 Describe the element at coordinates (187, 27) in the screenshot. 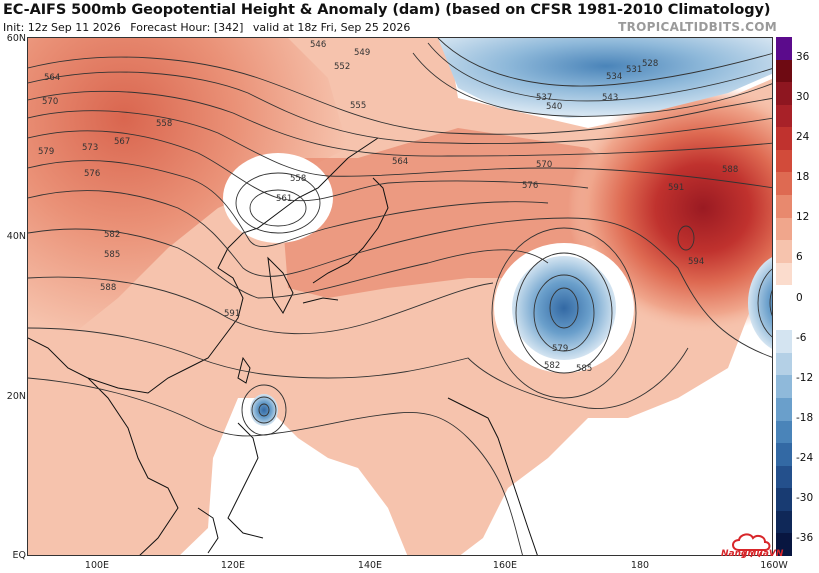

I see `forecast-hour: Forecast Hour: [342]` at that location.